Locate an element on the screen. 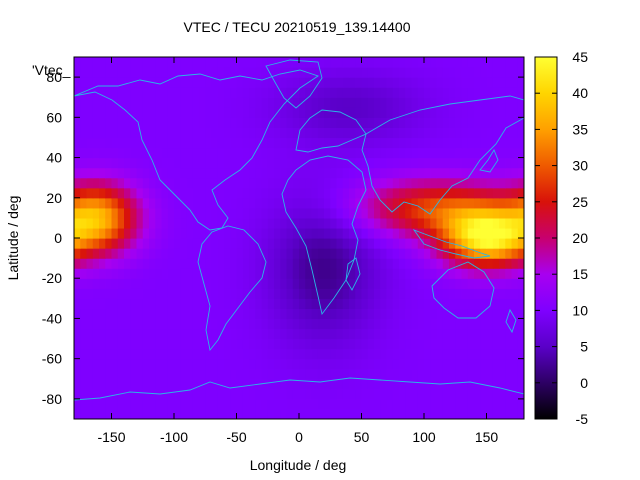 The height and width of the screenshot is (480, 640). y-axis-title: Latitude / deg is located at coordinates (13, 238).